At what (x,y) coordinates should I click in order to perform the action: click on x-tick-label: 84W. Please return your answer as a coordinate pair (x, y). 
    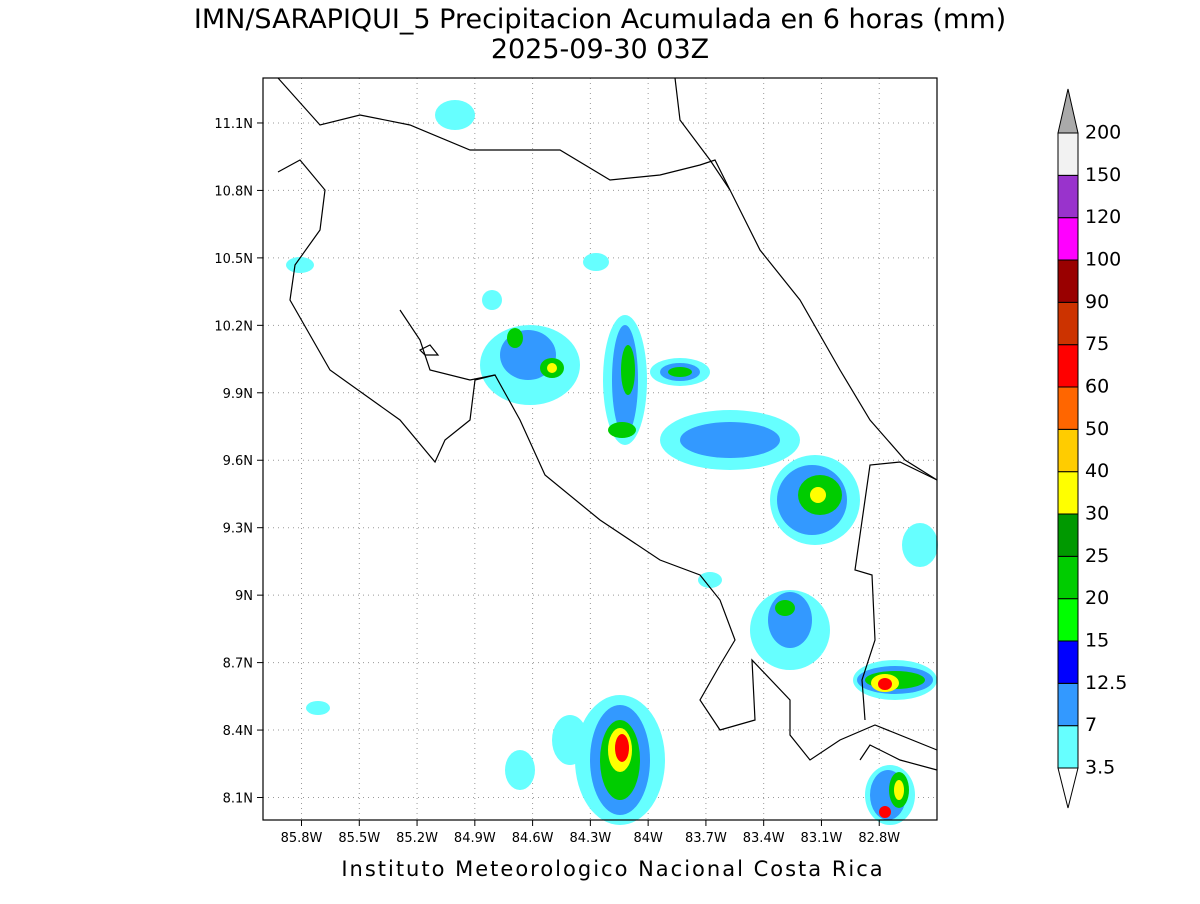
    Looking at the image, I should click on (648, 838).